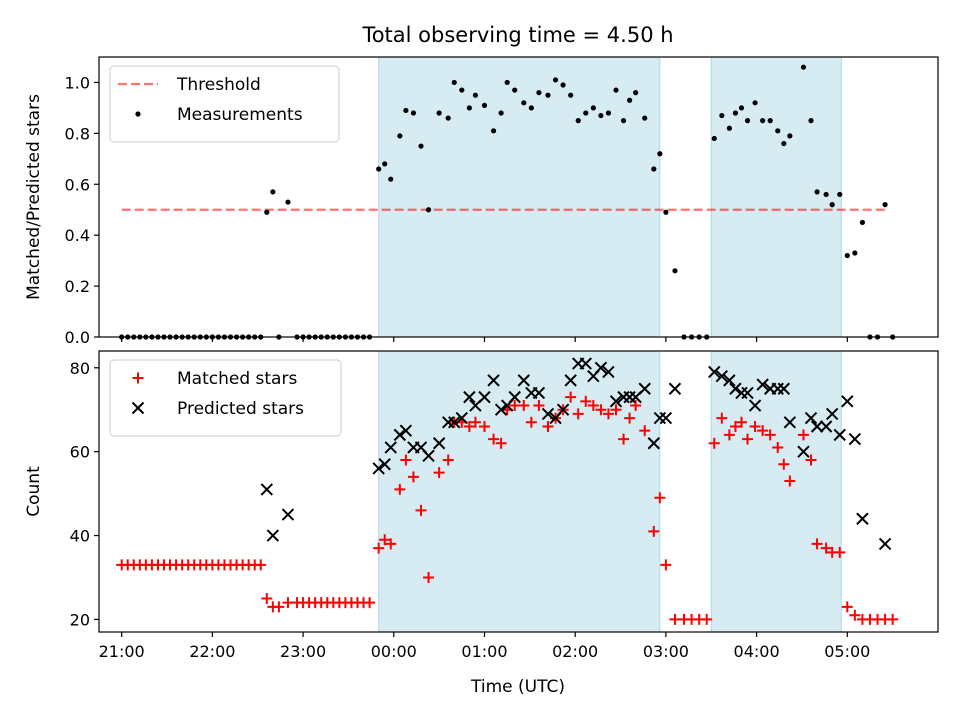 The height and width of the screenshot is (720, 960). I want to click on y-axis-label: Count, so click(34, 491).